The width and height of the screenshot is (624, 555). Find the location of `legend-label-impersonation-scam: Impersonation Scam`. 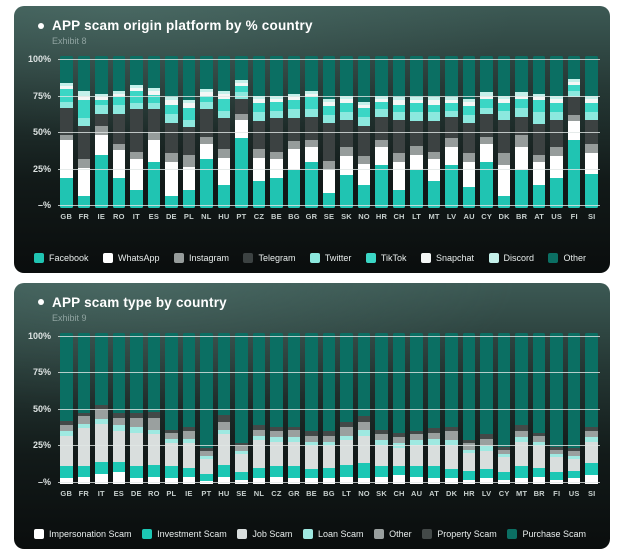

legend-label-impersonation-scam: Impersonation Scam is located at coordinates (90, 534).